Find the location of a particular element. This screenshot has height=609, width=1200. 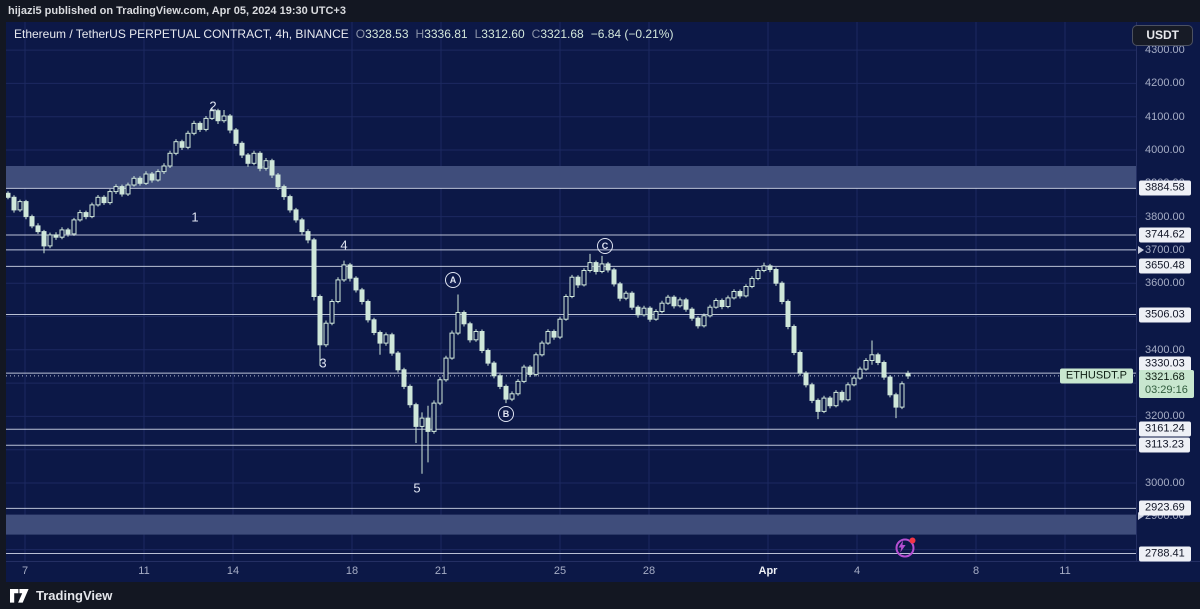

time-axis-tick: 18 is located at coordinates (352, 571).